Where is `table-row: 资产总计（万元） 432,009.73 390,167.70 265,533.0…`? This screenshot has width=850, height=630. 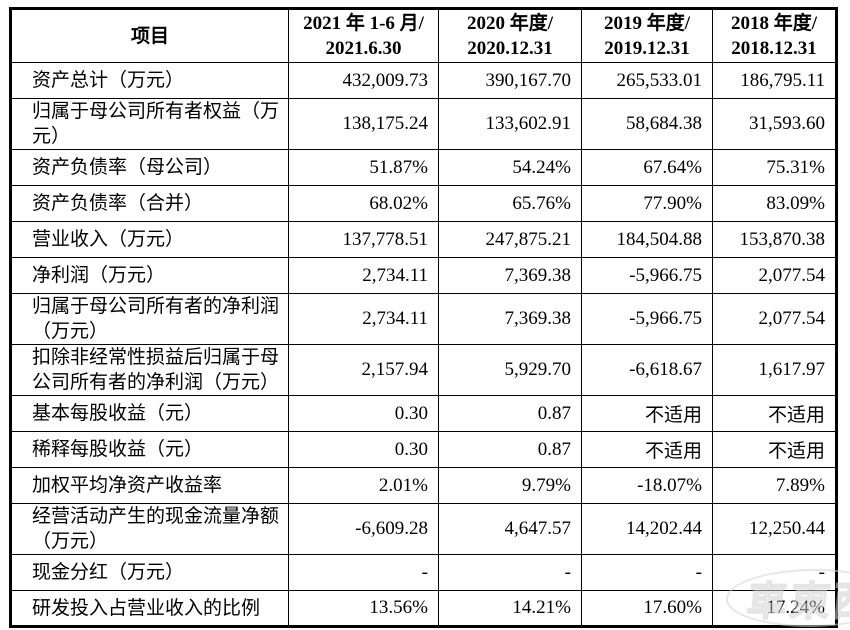 table-row: 资产总计（万元） 432,009.73 390,167.70 265,533.0… is located at coordinates (423, 80).